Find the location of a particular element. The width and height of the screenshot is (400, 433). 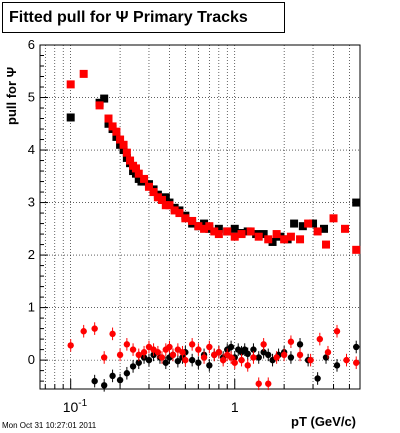

x-tick-label-1: 1 is located at coordinates (235, 407).